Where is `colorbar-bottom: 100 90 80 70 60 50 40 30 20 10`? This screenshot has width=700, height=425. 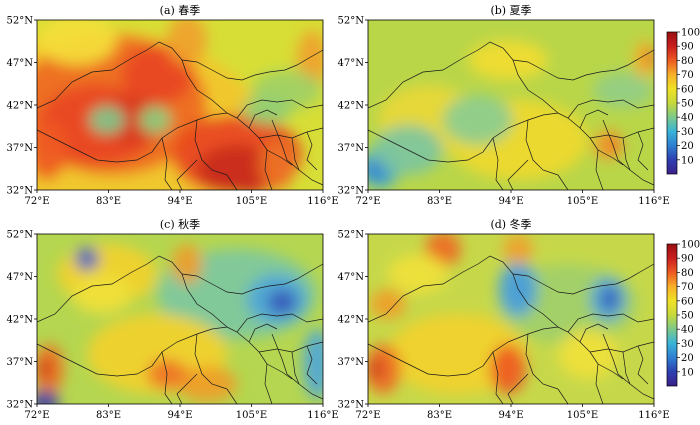 colorbar-bottom: 100 90 80 70 60 50 40 30 20 10 is located at coordinates (683, 313).